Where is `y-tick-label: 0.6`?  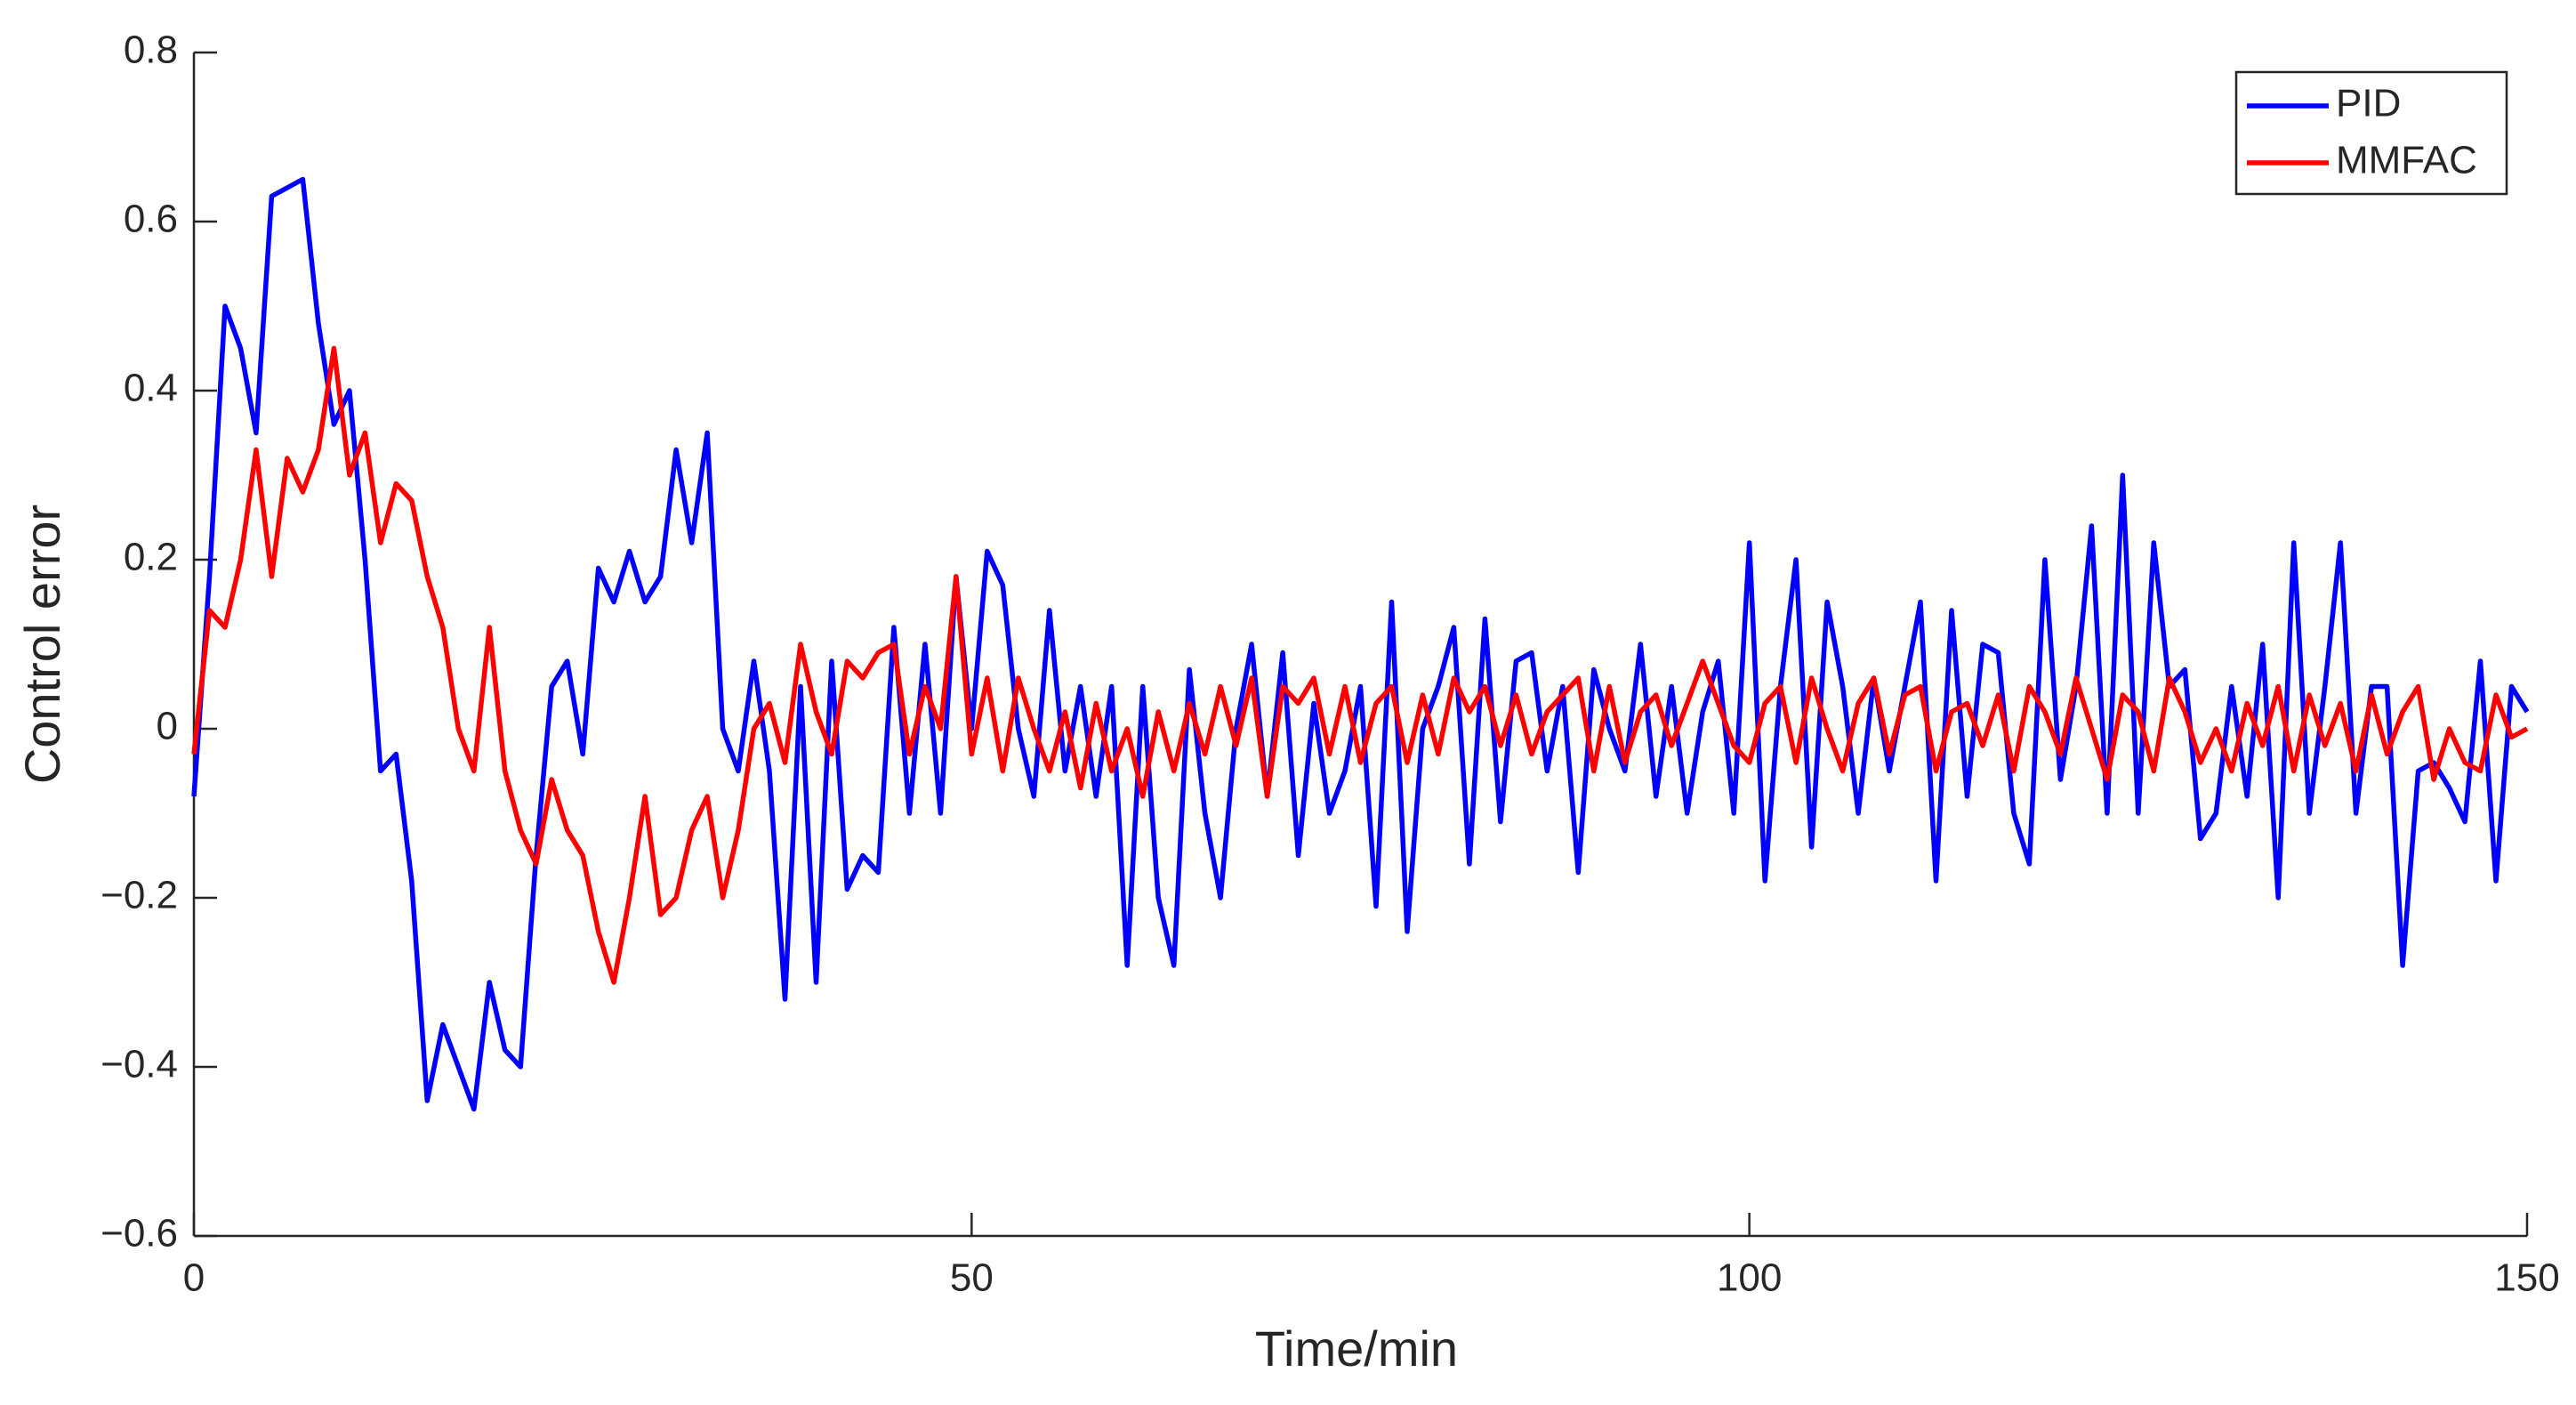
y-tick-label: 0.6 is located at coordinates (151, 219).